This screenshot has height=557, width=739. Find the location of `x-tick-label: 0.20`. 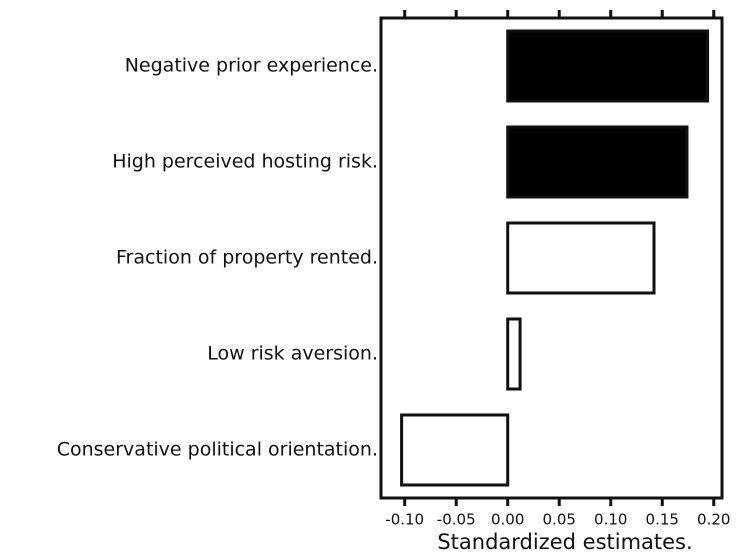

x-tick-label: 0.20 is located at coordinates (713, 520).